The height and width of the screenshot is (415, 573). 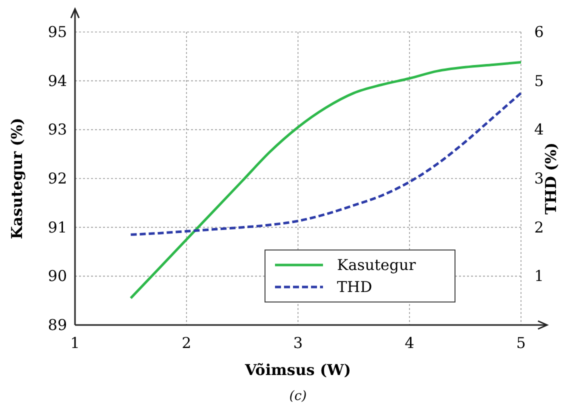 I want to click on x-tick-label: 2, so click(x=187, y=343).